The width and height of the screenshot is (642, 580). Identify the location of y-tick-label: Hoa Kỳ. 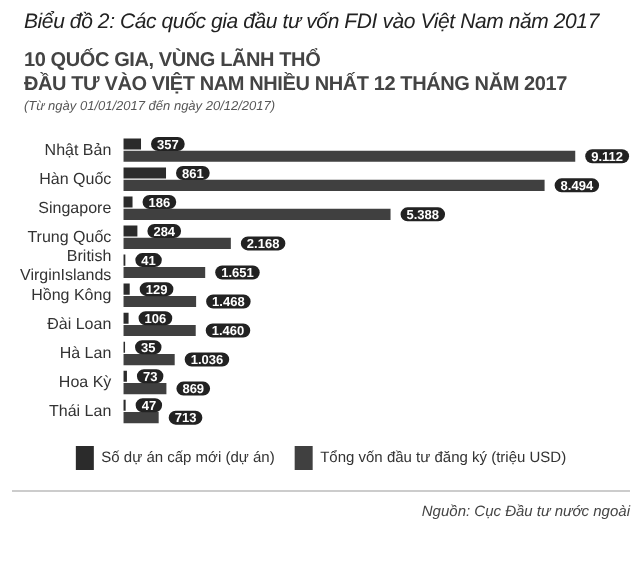
(85, 381).